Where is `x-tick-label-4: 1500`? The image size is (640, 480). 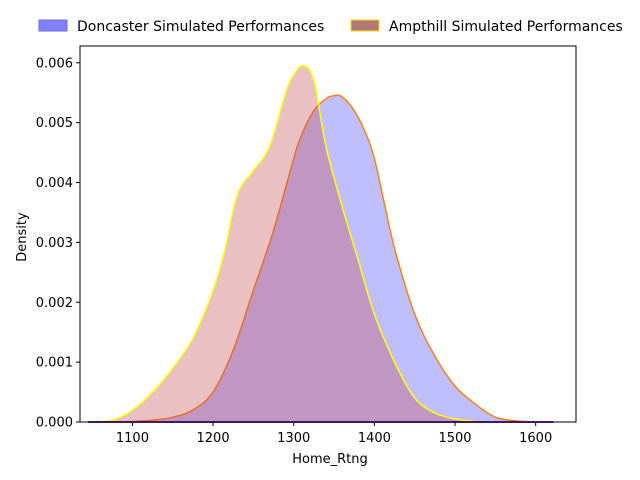
x-tick-label-4: 1500 is located at coordinates (454, 438).